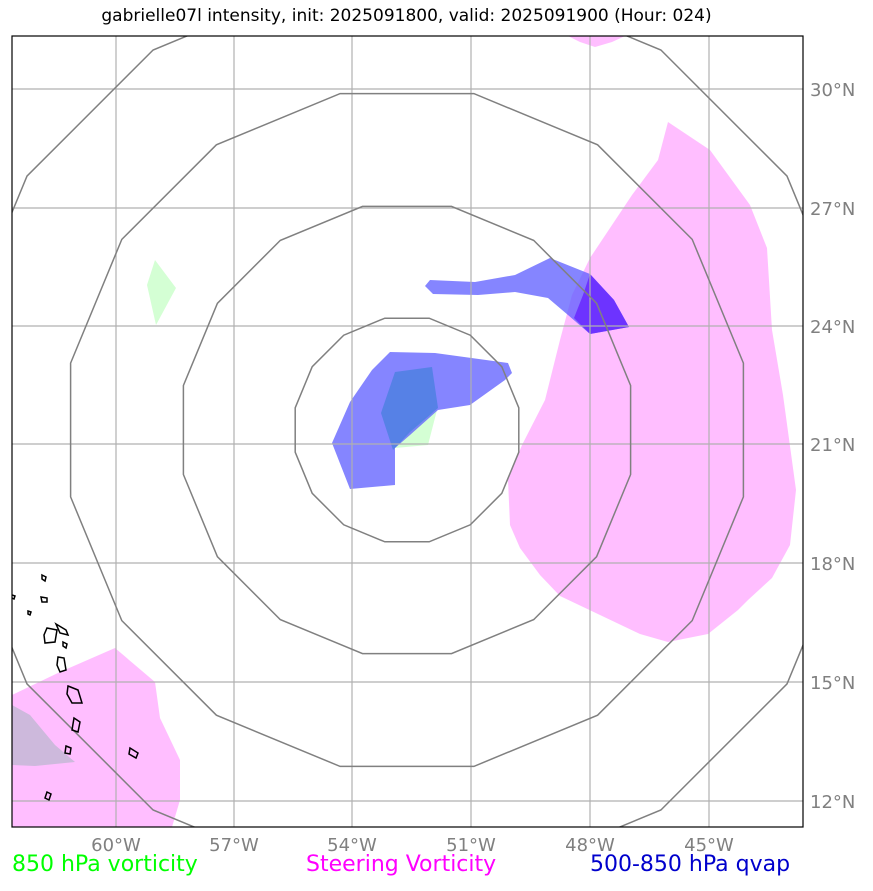 The width and height of the screenshot is (873, 891). I want to click on lat-tick-label: 15°N, so click(832, 683).